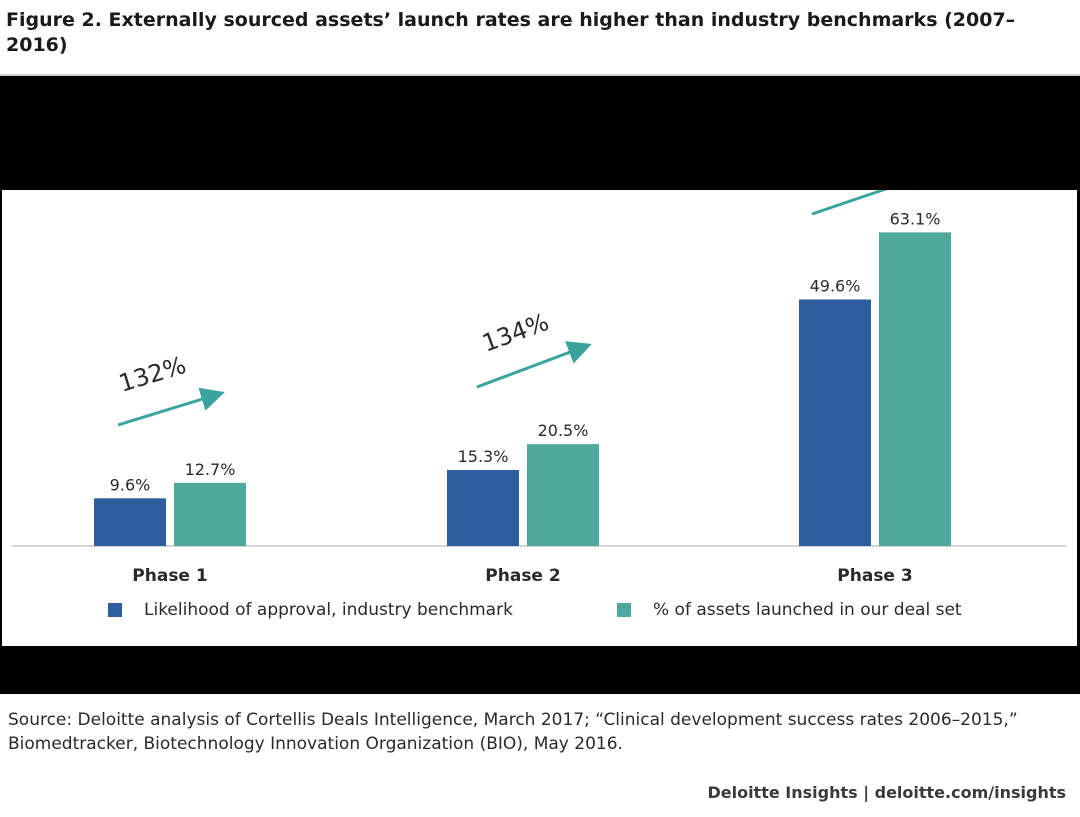  Describe the element at coordinates (522, 576) in the screenshot. I see `category-label-2: Phase 2` at that location.